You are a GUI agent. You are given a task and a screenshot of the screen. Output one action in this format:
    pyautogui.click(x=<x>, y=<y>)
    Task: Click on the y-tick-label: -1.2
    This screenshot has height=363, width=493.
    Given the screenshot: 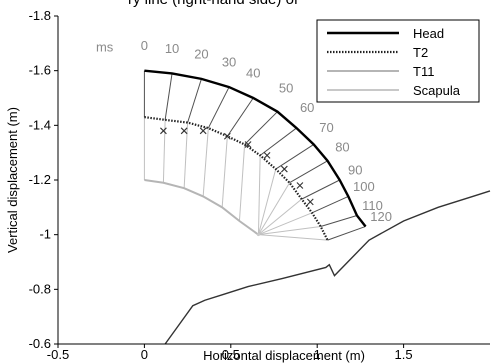 What is the action you would take?
    pyautogui.click(x=40, y=179)
    